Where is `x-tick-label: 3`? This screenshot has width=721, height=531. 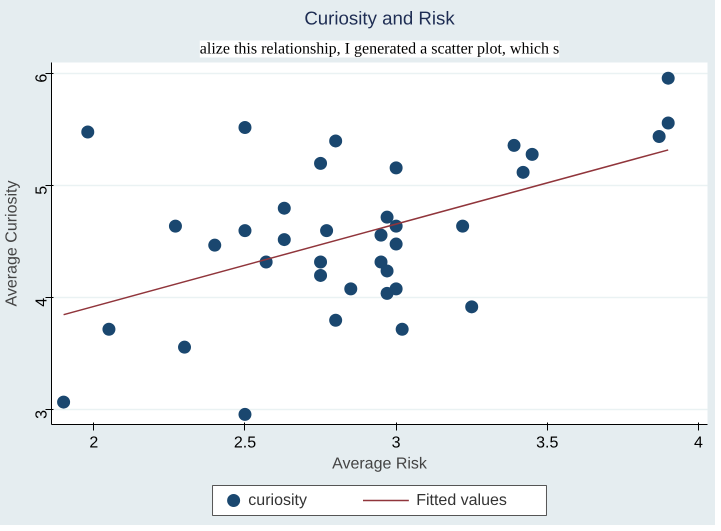 x-tick-label: 3 is located at coordinates (396, 443).